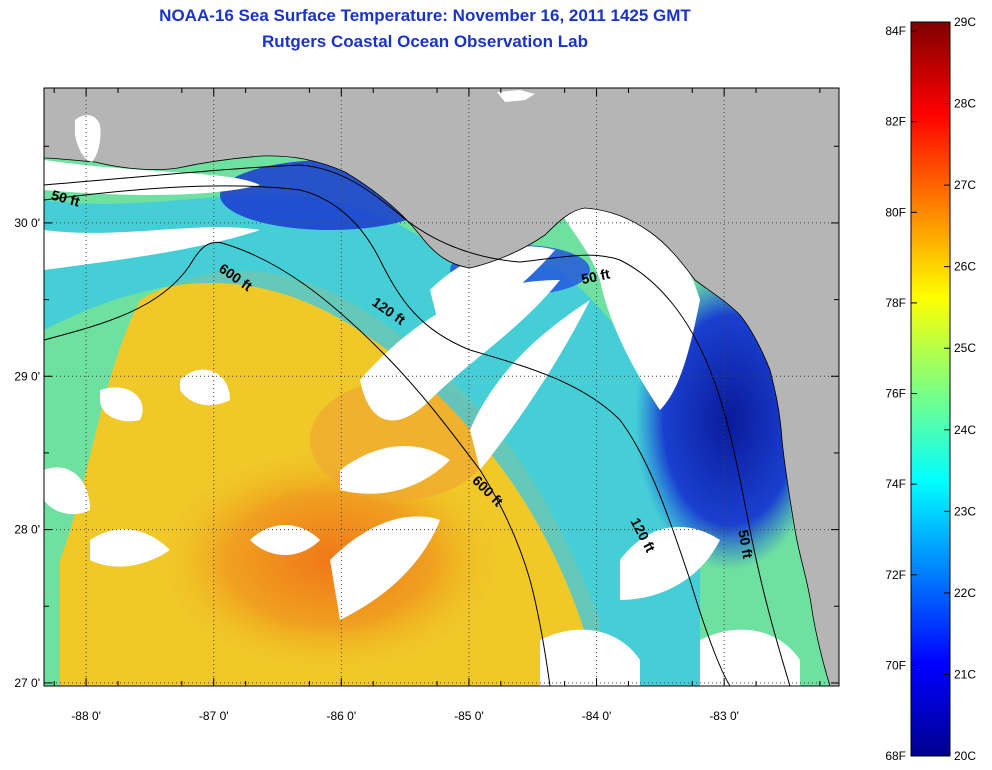  I want to click on map-subtitle: Rutgers Coastal Ocean Observation Lab, so click(425, 41).